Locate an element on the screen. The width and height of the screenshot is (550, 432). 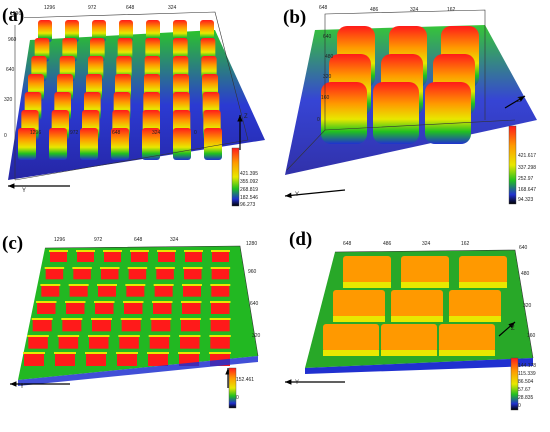
colorbar-label: 86.504 is located at coordinates (526, 382).